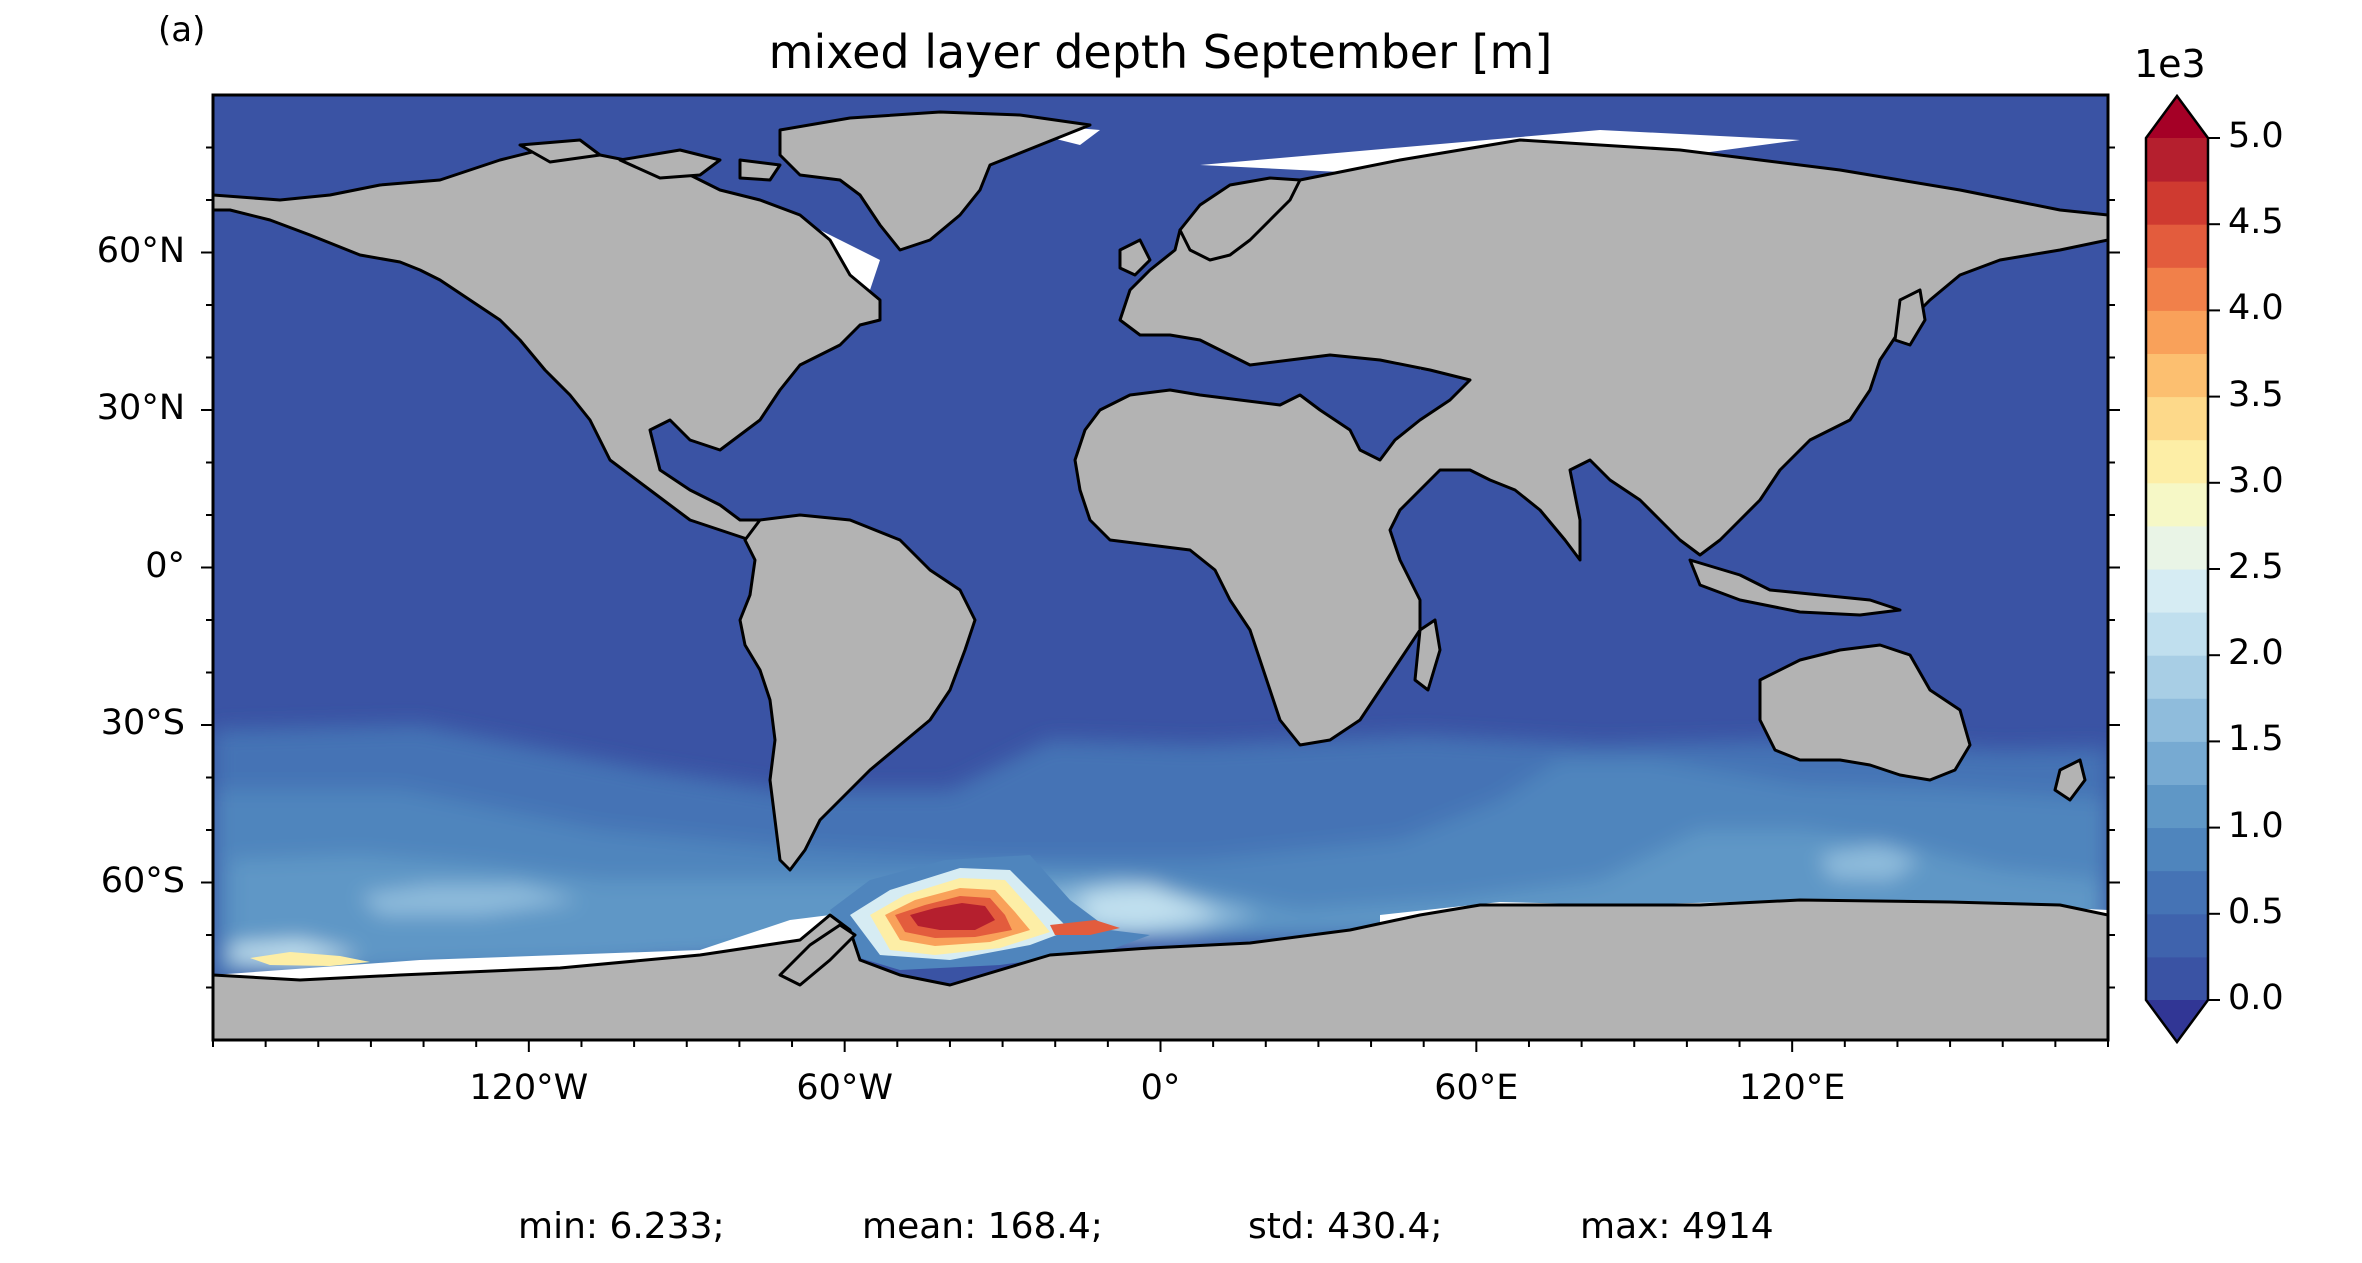 Image resolution: width=2362 pixels, height=1263 pixels. What do you see at coordinates (2256, 998) in the screenshot?
I see `colorbar-tick-label: 0.0` at bounding box center [2256, 998].